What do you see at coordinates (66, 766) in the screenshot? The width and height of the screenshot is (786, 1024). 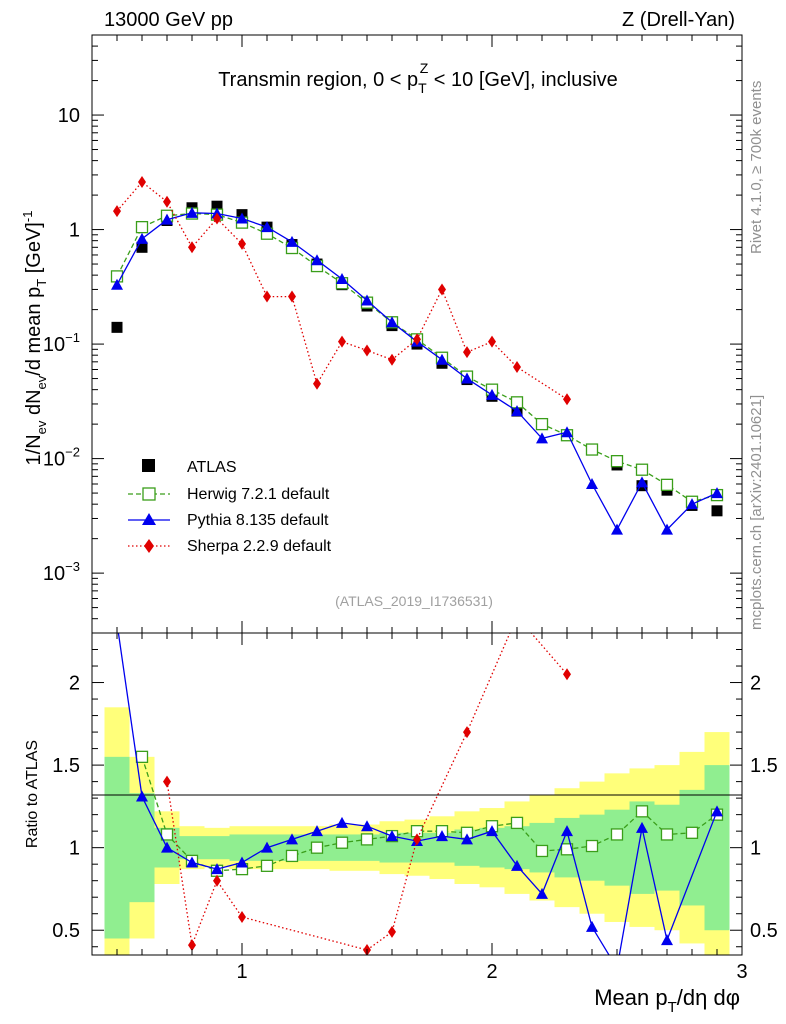 I see `ratio-y-tick-label-left: 1.5` at bounding box center [66, 766].